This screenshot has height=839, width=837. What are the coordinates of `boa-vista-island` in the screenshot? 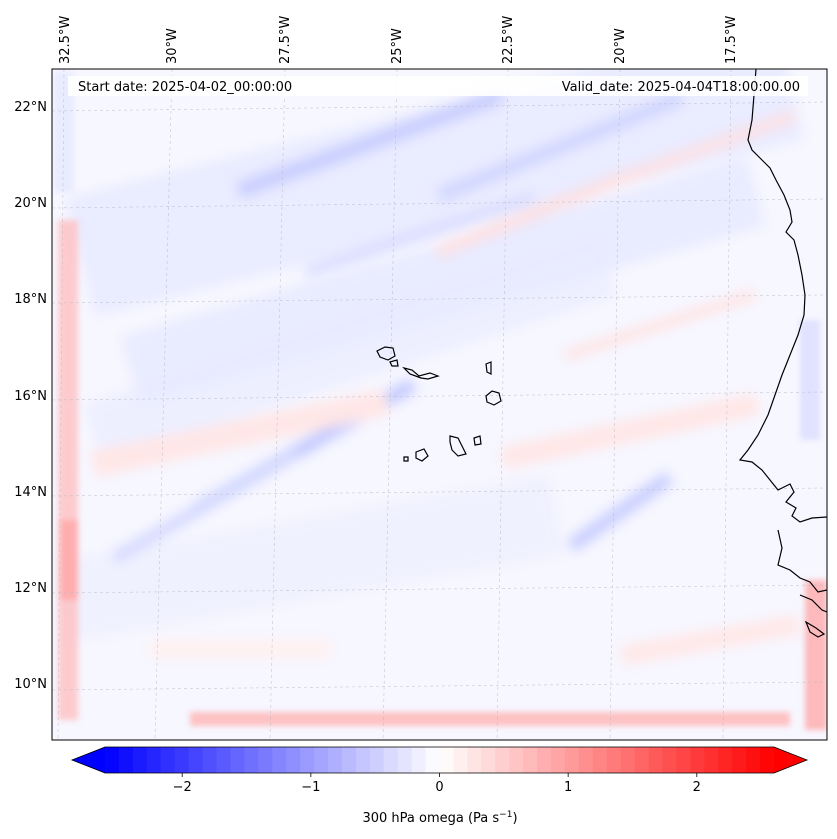 It's located at (493, 398).